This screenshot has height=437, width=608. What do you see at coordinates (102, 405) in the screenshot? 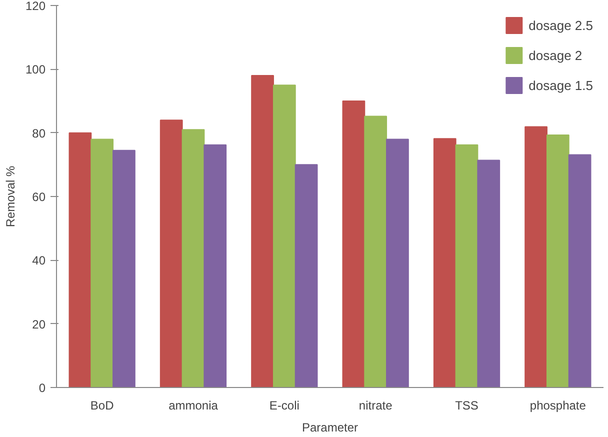
I see `x-tick-label: BoD` at bounding box center [102, 405].